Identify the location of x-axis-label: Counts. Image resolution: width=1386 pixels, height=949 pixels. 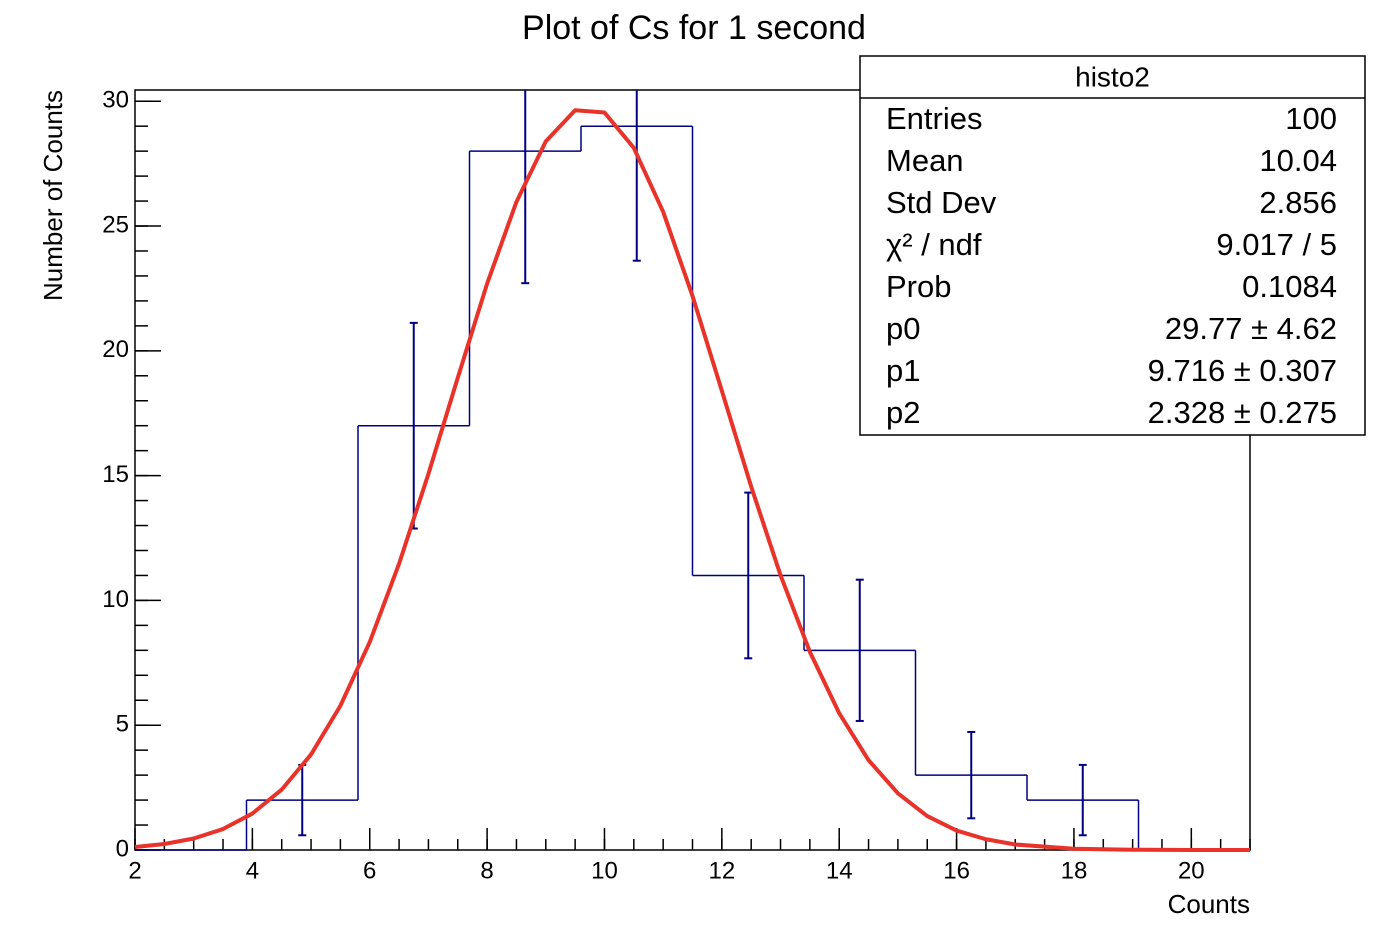
(1209, 904).